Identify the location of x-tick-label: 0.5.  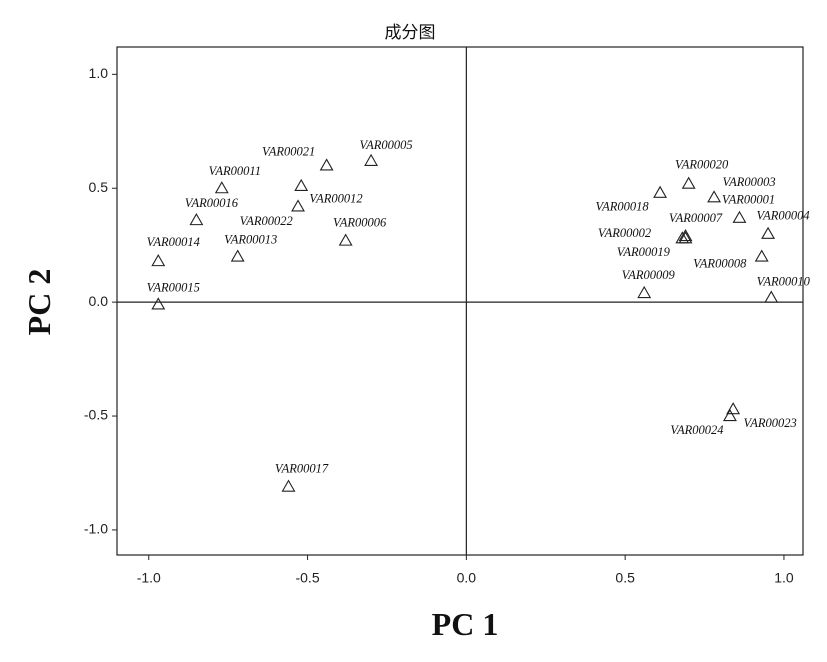
(625, 578).